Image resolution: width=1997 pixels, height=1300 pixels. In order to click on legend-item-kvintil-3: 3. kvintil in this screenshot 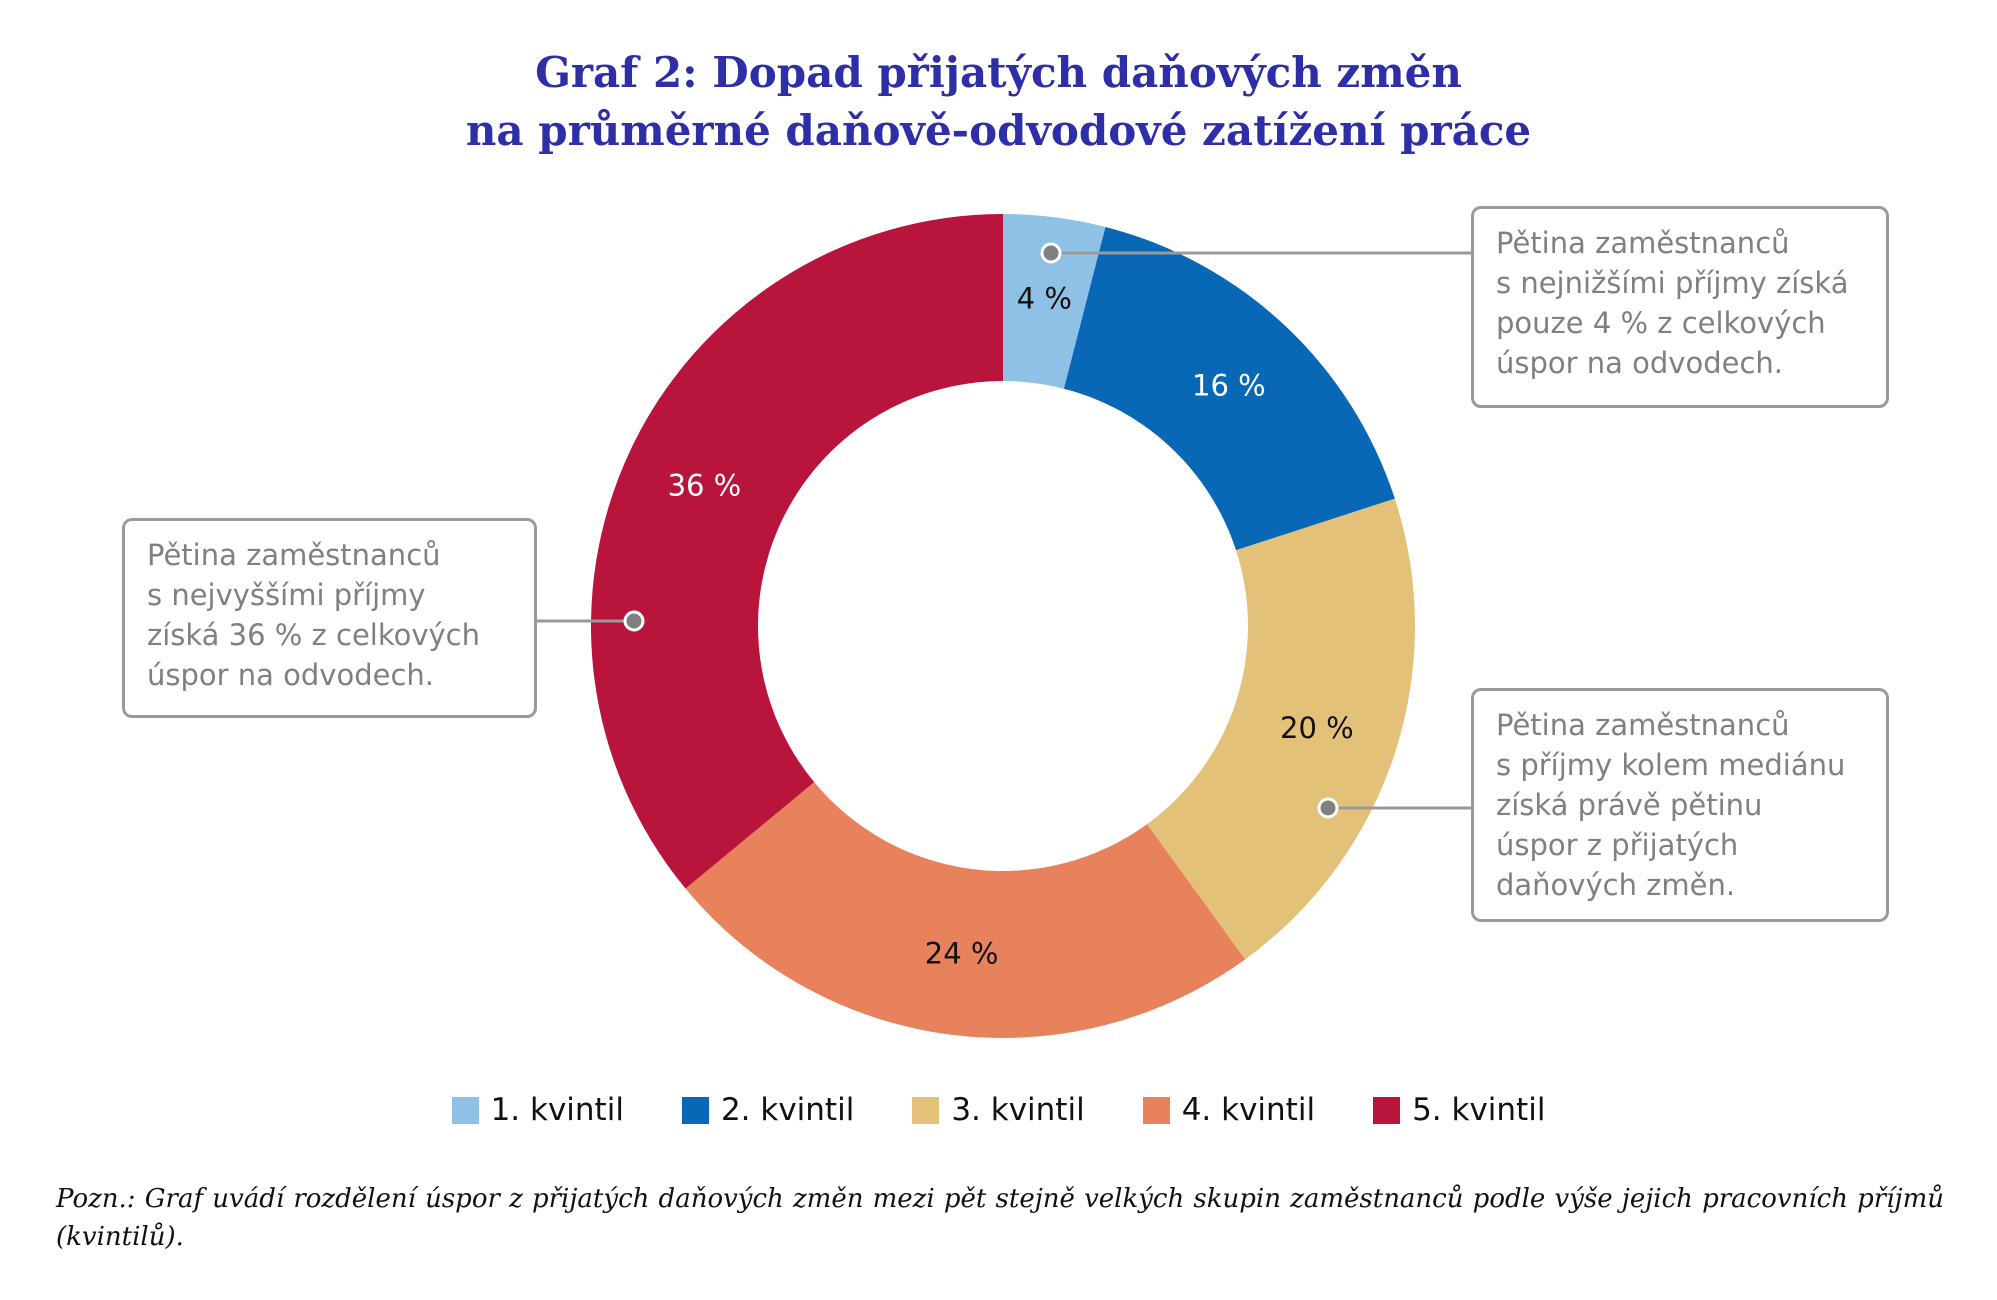, I will do `click(998, 1110)`.